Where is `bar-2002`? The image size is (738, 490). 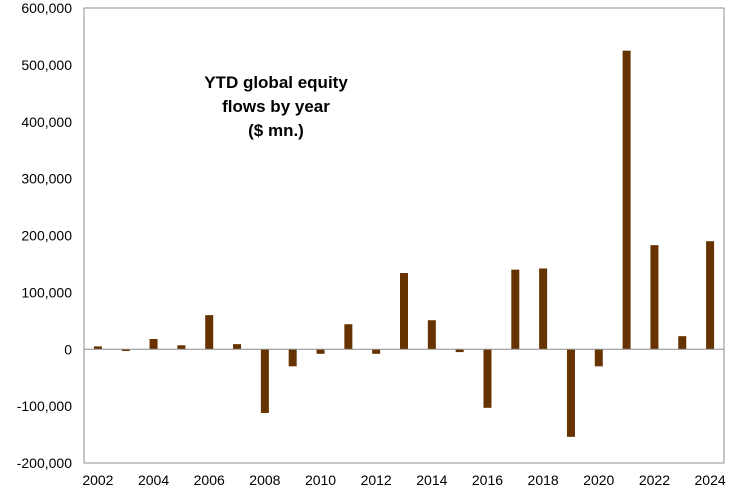
bar-2002 is located at coordinates (97, 348).